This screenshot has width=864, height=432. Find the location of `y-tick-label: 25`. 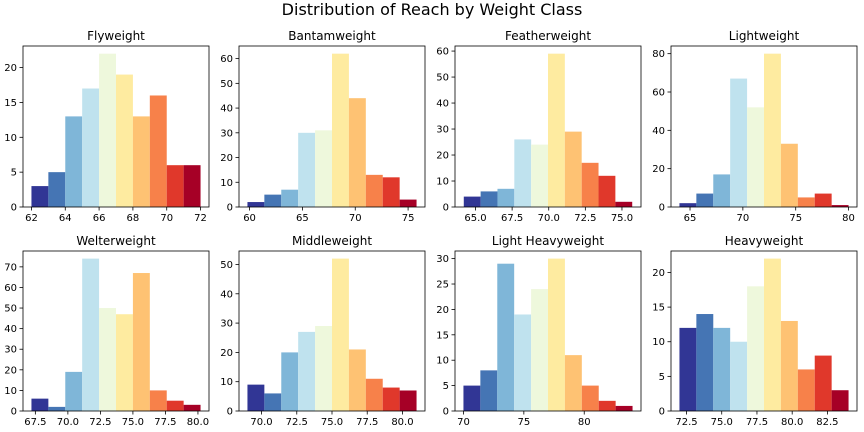

y-tick-label: 25 is located at coordinates (442, 285).